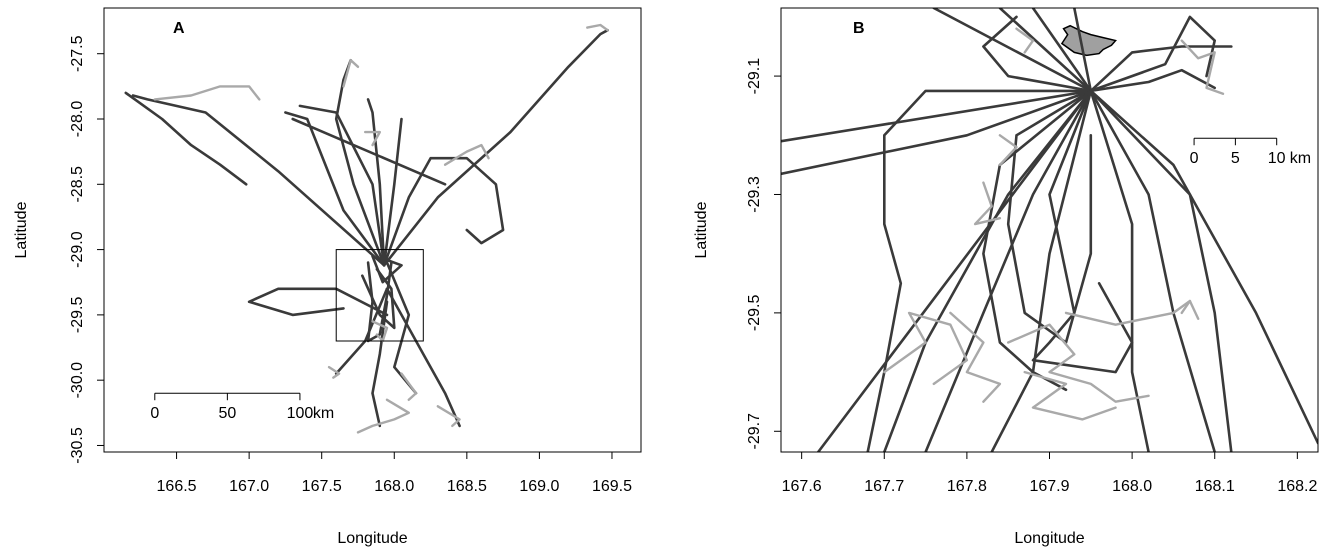 This screenshot has width=1331, height=550. What do you see at coordinates (1297, 486) in the screenshot?
I see `panel-b-x-tick-label: 168.2` at bounding box center [1297, 486].